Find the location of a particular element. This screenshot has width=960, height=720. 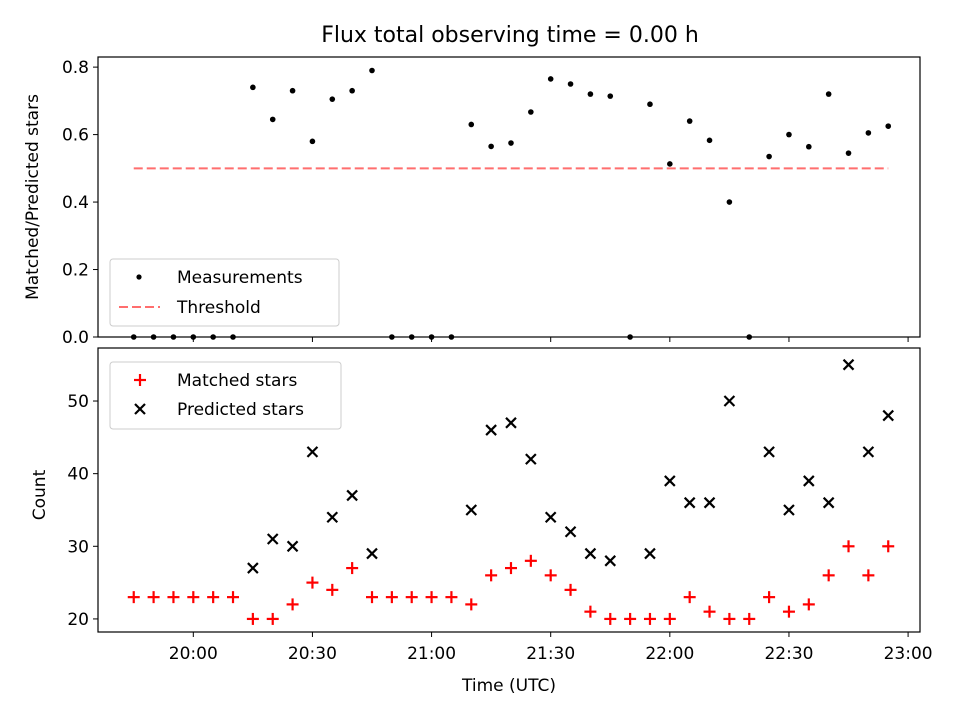

legend-matched-marker is located at coordinates (140, 380).